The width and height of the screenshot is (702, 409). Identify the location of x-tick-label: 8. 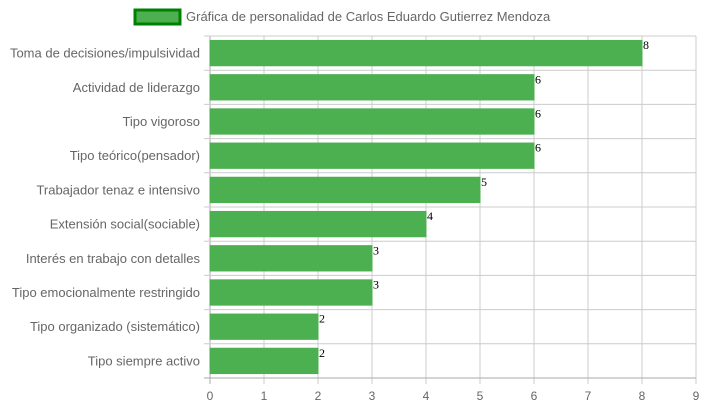
(642, 396).